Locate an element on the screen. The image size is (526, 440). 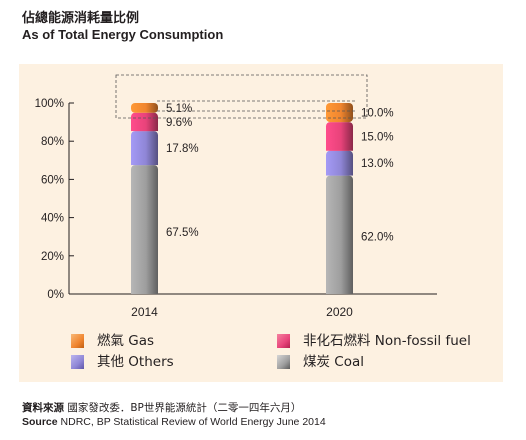
highlight-annotation is located at coordinates (241, 96).